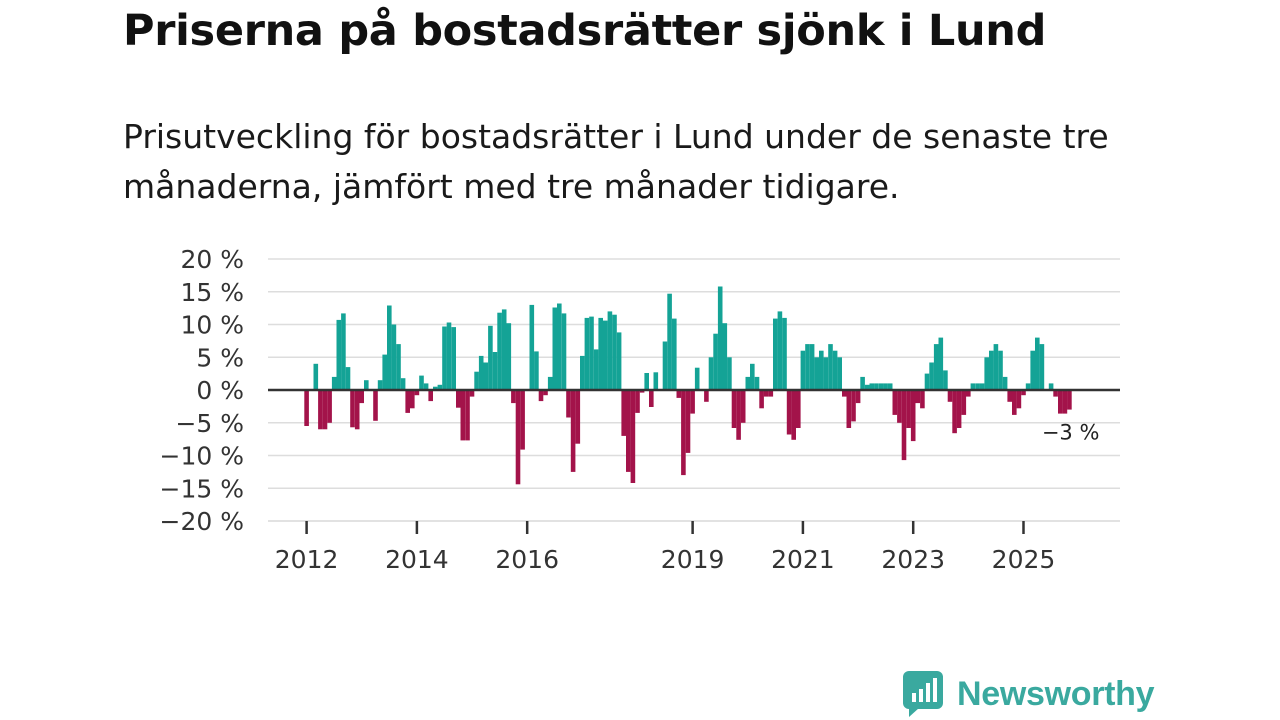 Image resolution: width=1280 pixels, height=720 pixels. Describe the element at coordinates (212, 325) in the screenshot. I see `y-tick-label: 10 %` at that location.